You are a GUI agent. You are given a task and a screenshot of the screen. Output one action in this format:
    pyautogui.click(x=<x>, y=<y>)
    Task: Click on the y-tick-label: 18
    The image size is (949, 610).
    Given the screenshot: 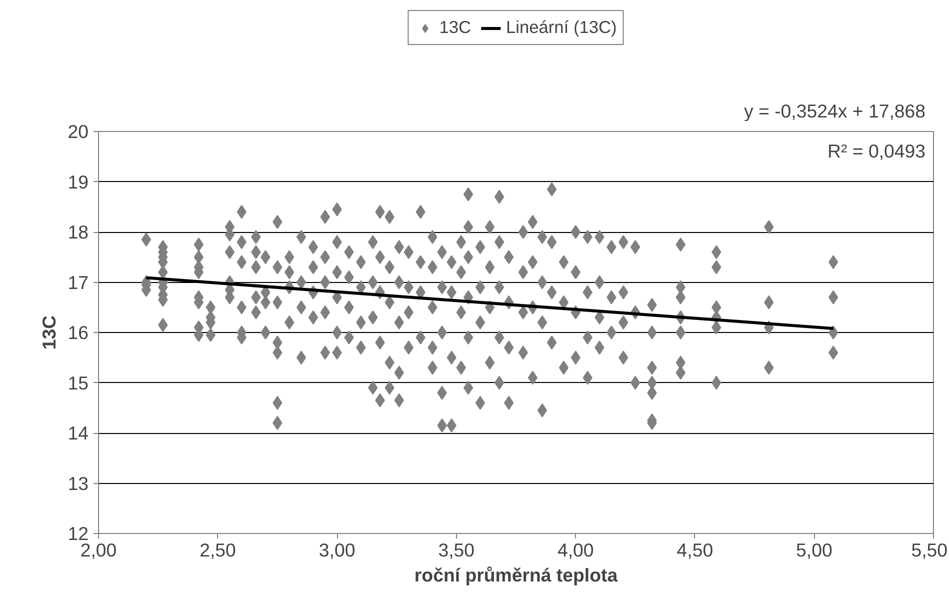 What is the action you would take?
    pyautogui.click(x=78, y=232)
    